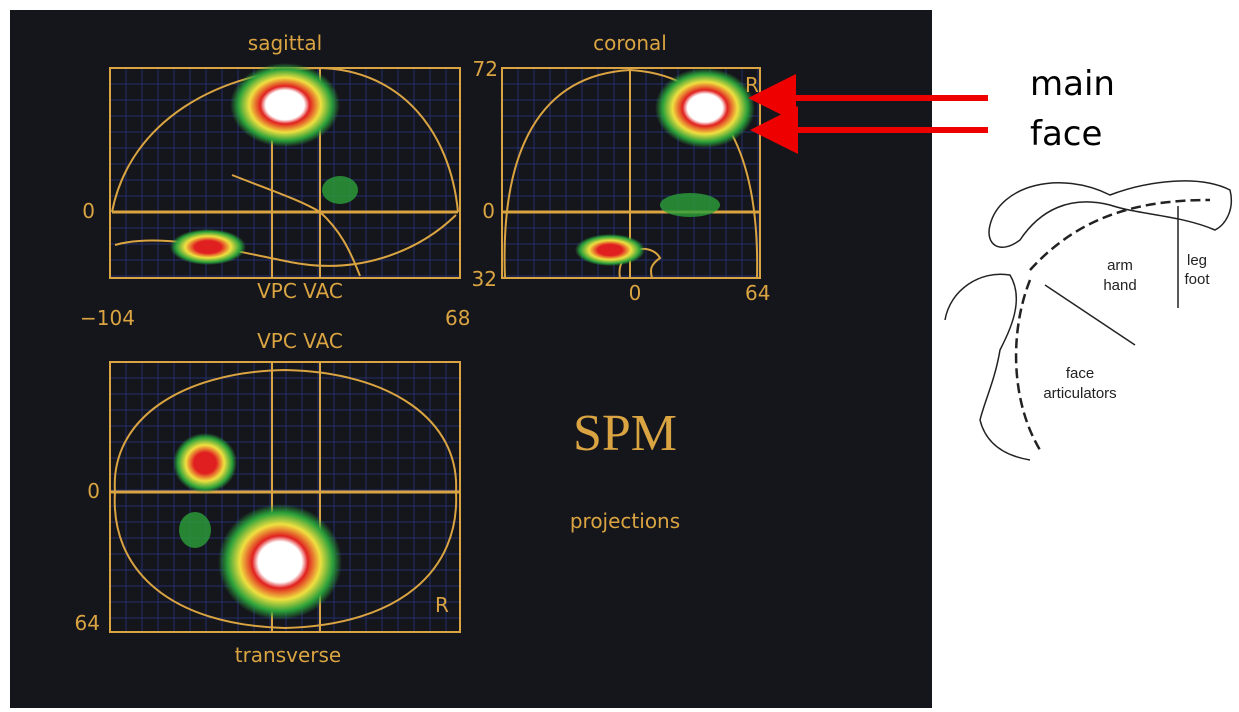  I want to click on annotation: face, so click(1066, 134).